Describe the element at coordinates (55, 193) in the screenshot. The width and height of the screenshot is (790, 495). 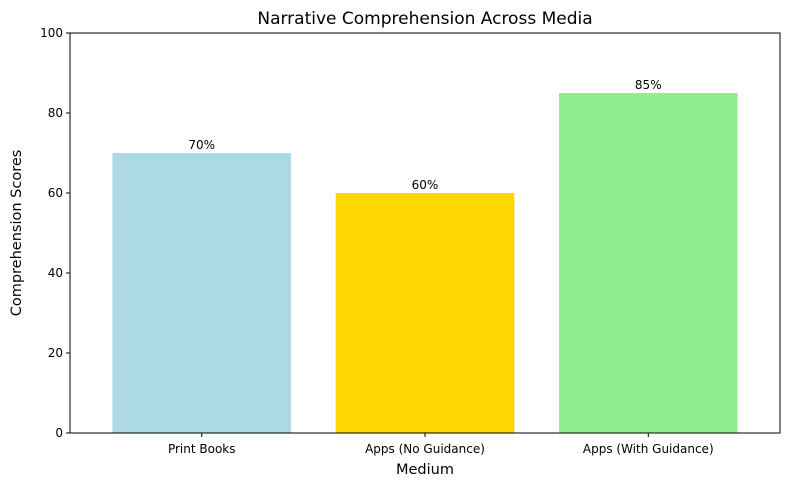
I see `y-tick-label: 60` at that location.